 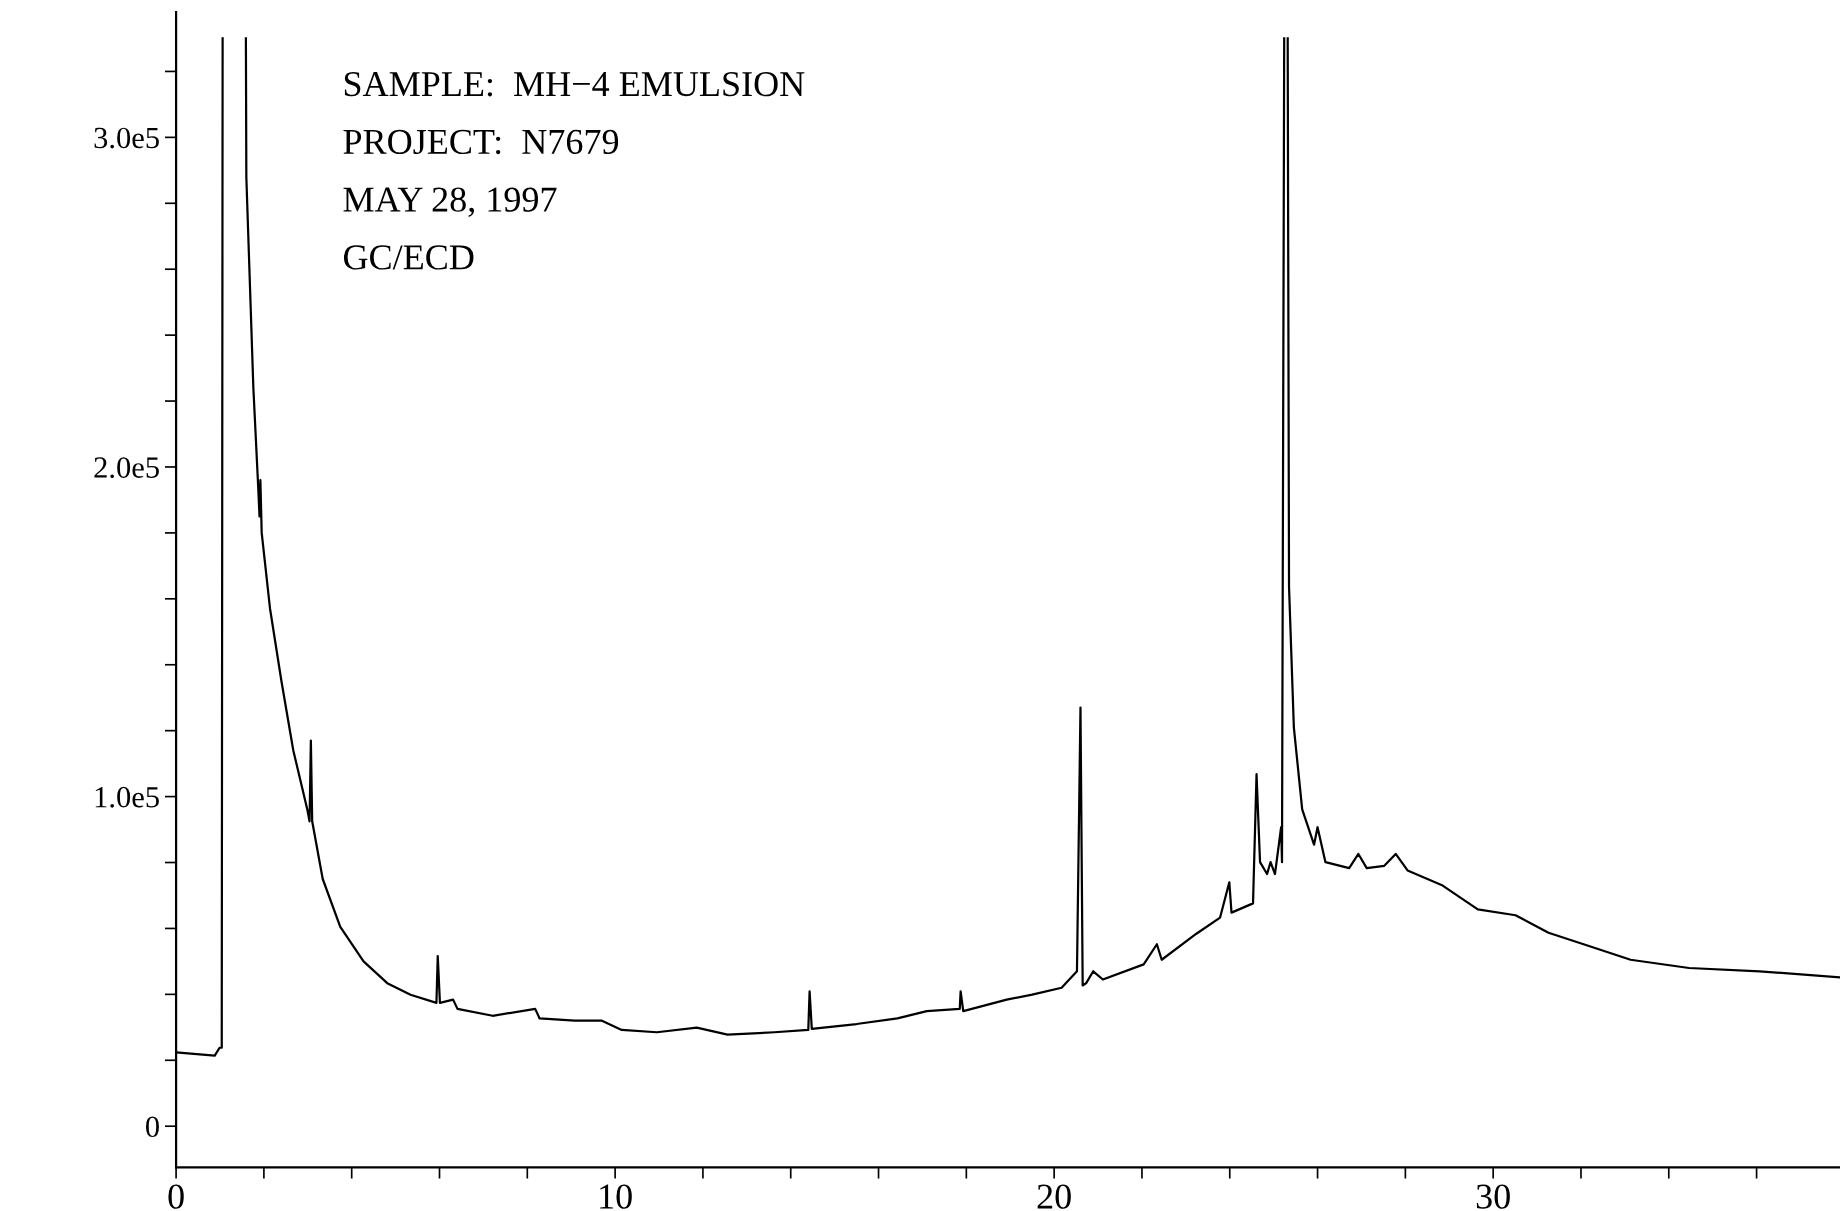 What do you see at coordinates (574, 84) in the screenshot?
I see `annotation: SAMPLE: MH−4 EMULSION` at bounding box center [574, 84].